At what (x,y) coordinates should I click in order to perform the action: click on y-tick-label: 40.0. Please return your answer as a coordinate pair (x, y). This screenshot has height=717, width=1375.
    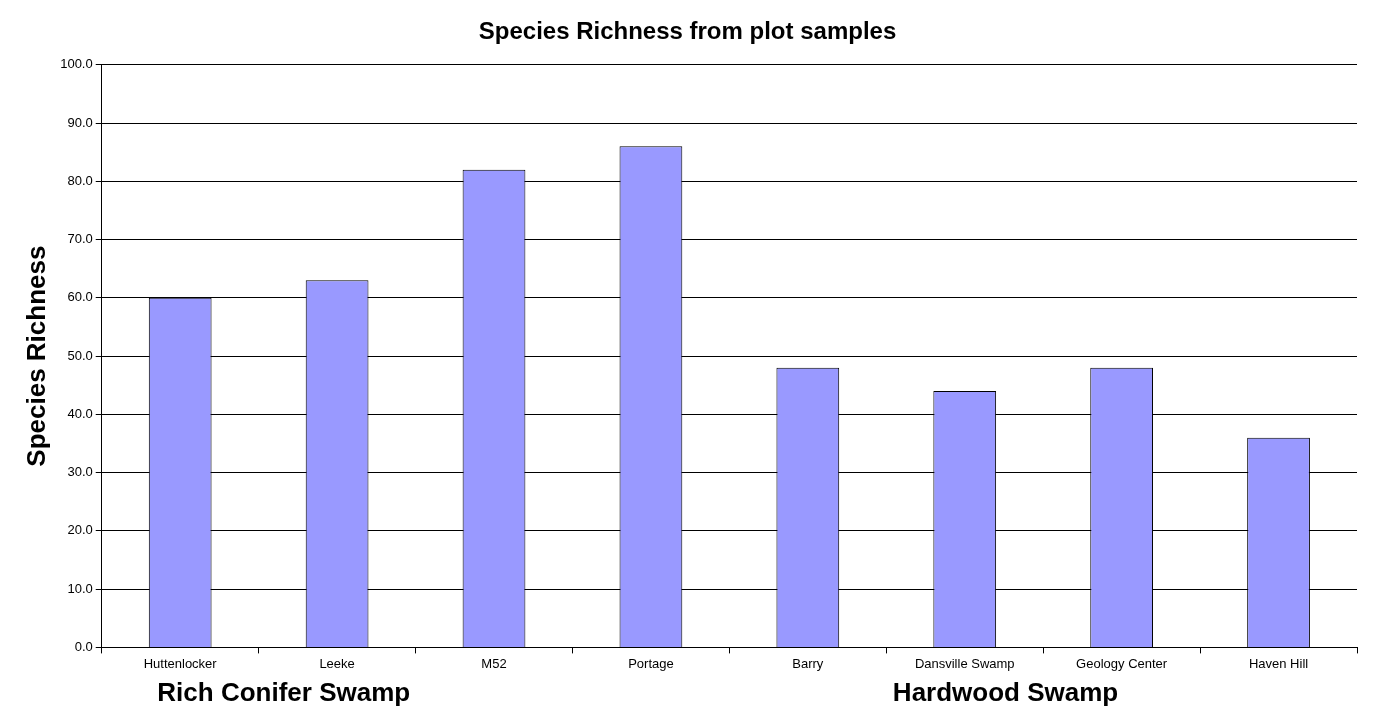
    Looking at the image, I should click on (80, 413).